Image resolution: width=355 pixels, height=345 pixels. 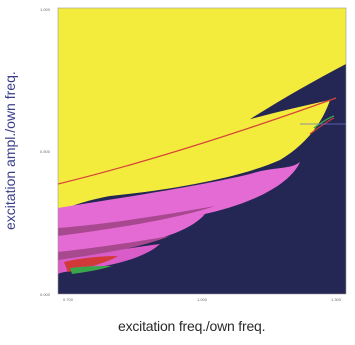 I want to click on region-edge-green, so click(x=91, y=270).